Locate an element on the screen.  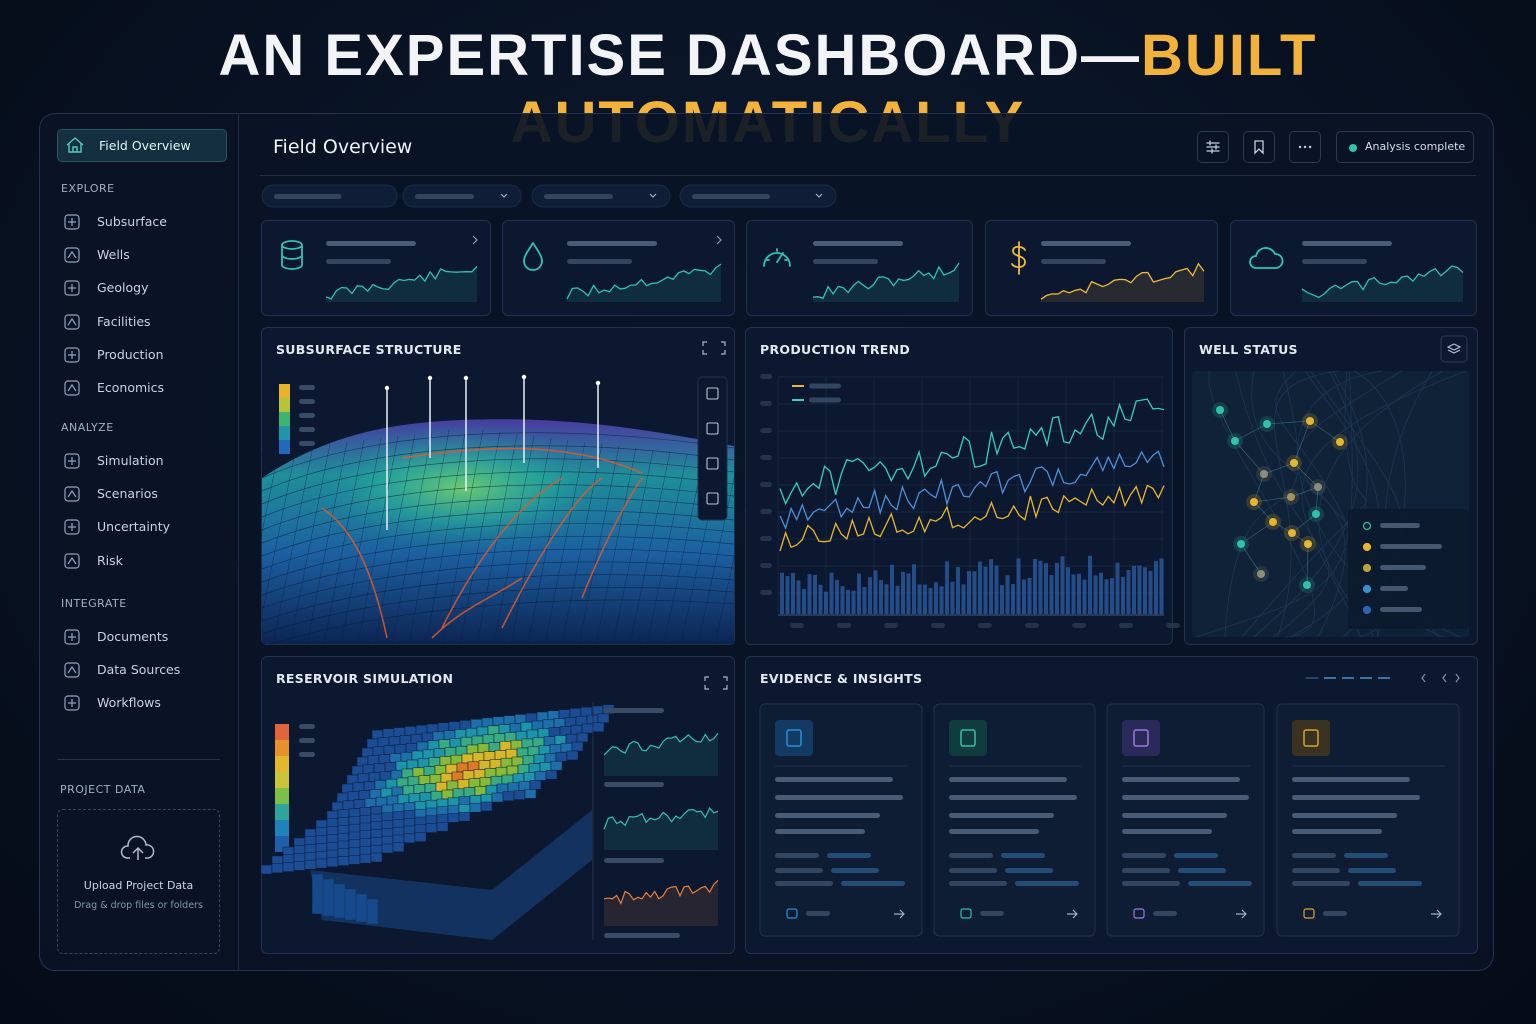
nav-item: Economics is located at coordinates (131, 387).